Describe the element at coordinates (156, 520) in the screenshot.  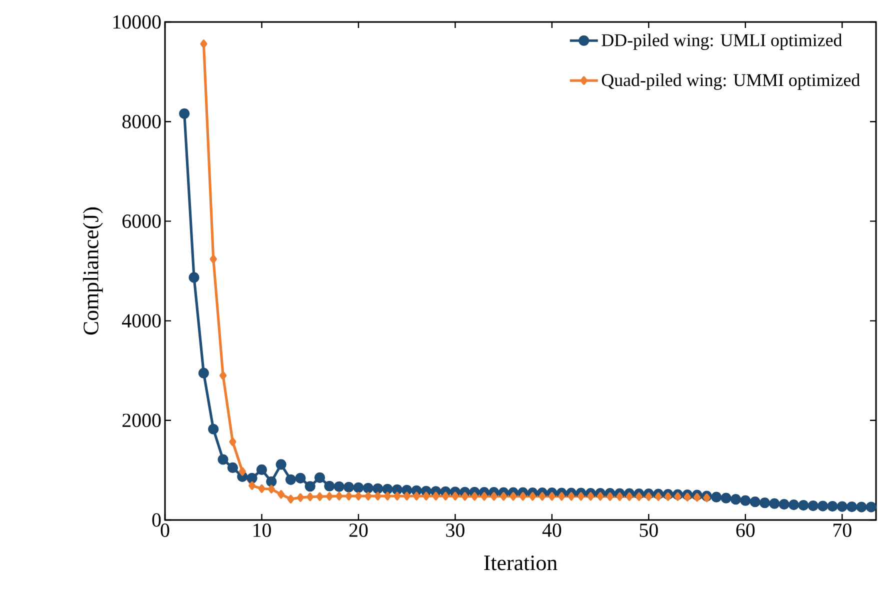
I see `y-tick-label: 0` at that location.